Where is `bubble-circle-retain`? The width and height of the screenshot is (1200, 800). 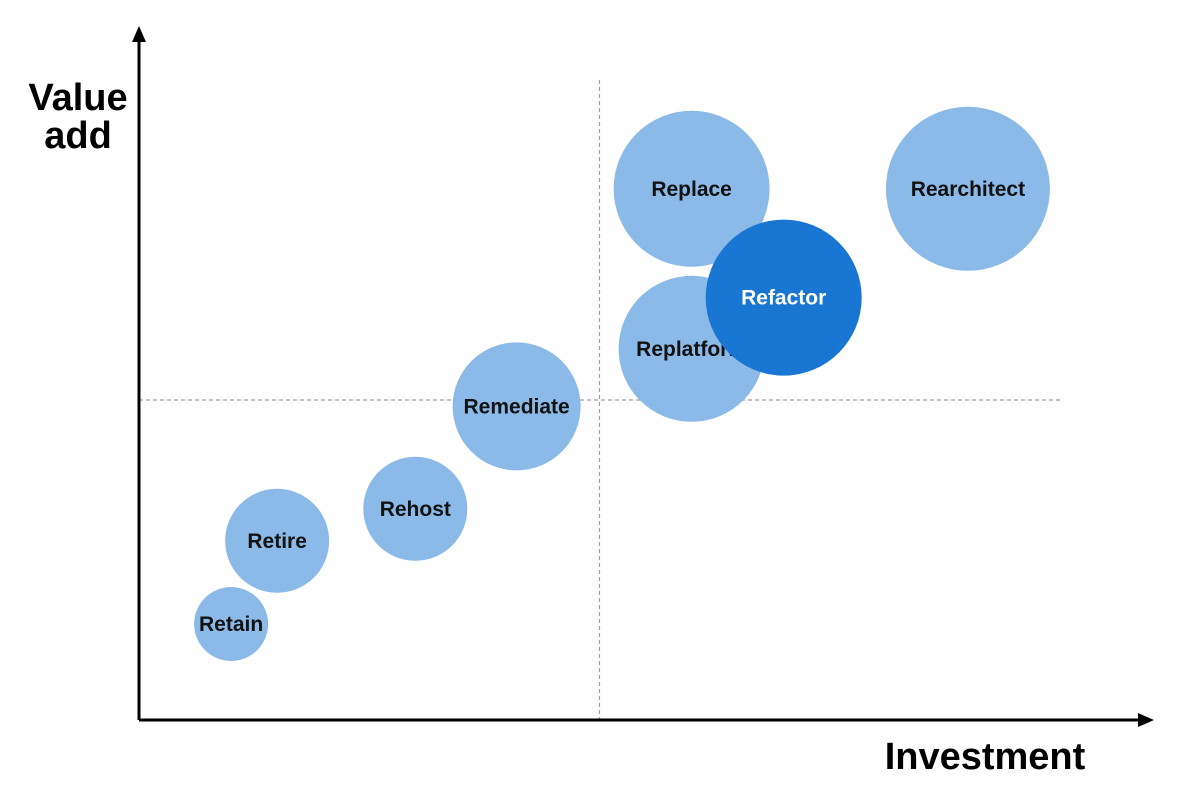
bubble-circle-retain is located at coordinates (231, 624).